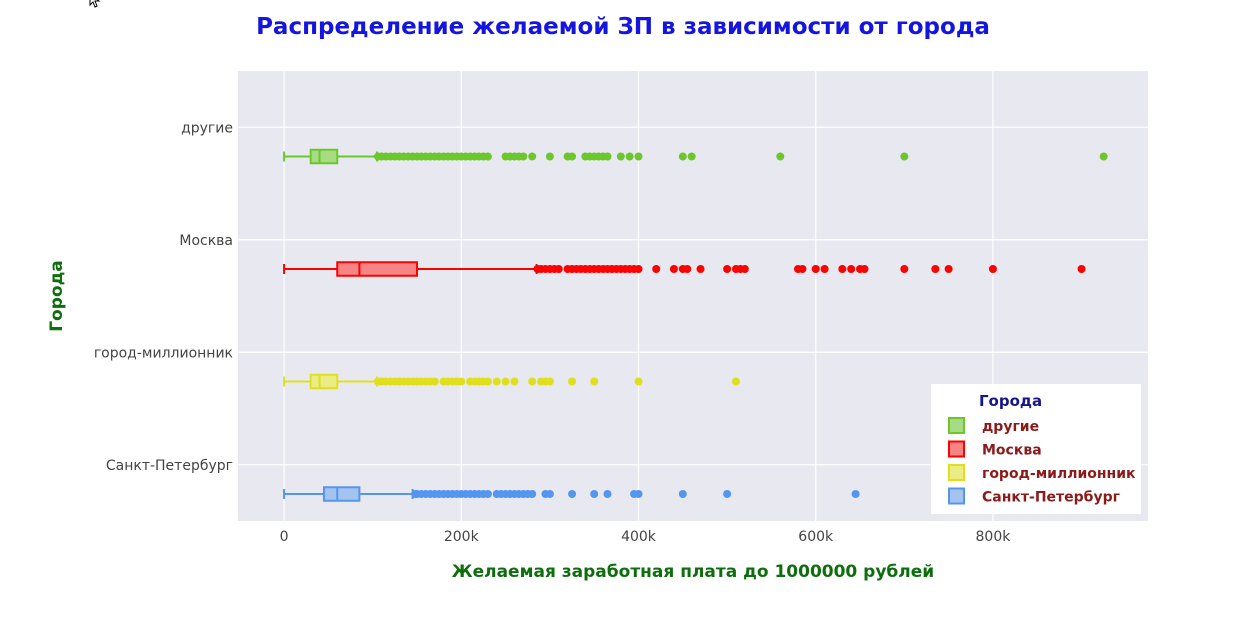 The width and height of the screenshot is (1243, 618). Describe the element at coordinates (57, 296) in the screenshot. I see `y-axis-title: Города` at that location.